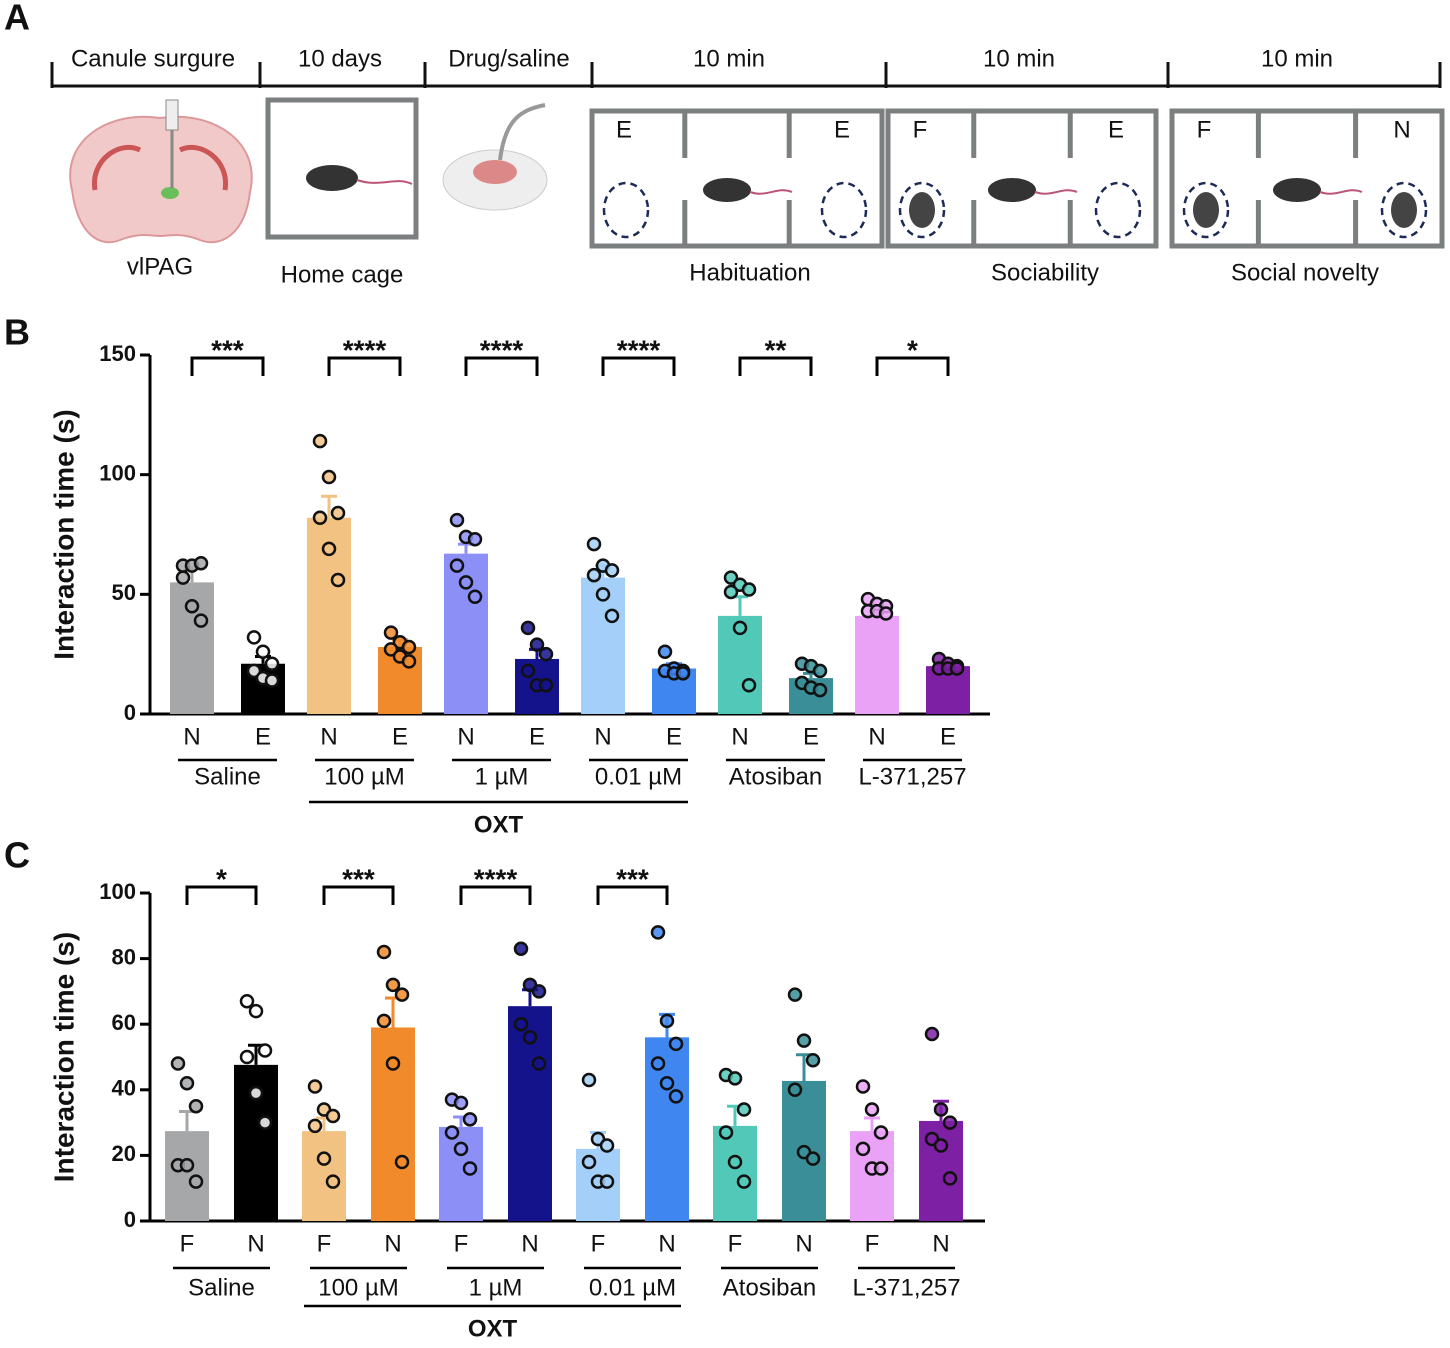 The width and height of the screenshot is (1450, 1348). What do you see at coordinates (1019, 58) in the screenshot?
I see `timeline-label: 10 min` at bounding box center [1019, 58].